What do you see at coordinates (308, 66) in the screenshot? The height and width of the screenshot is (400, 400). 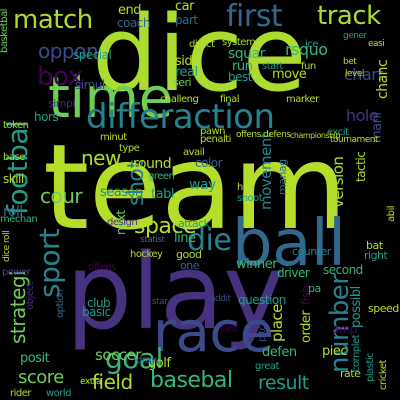 I see `word-fun: fun` at bounding box center [308, 66].